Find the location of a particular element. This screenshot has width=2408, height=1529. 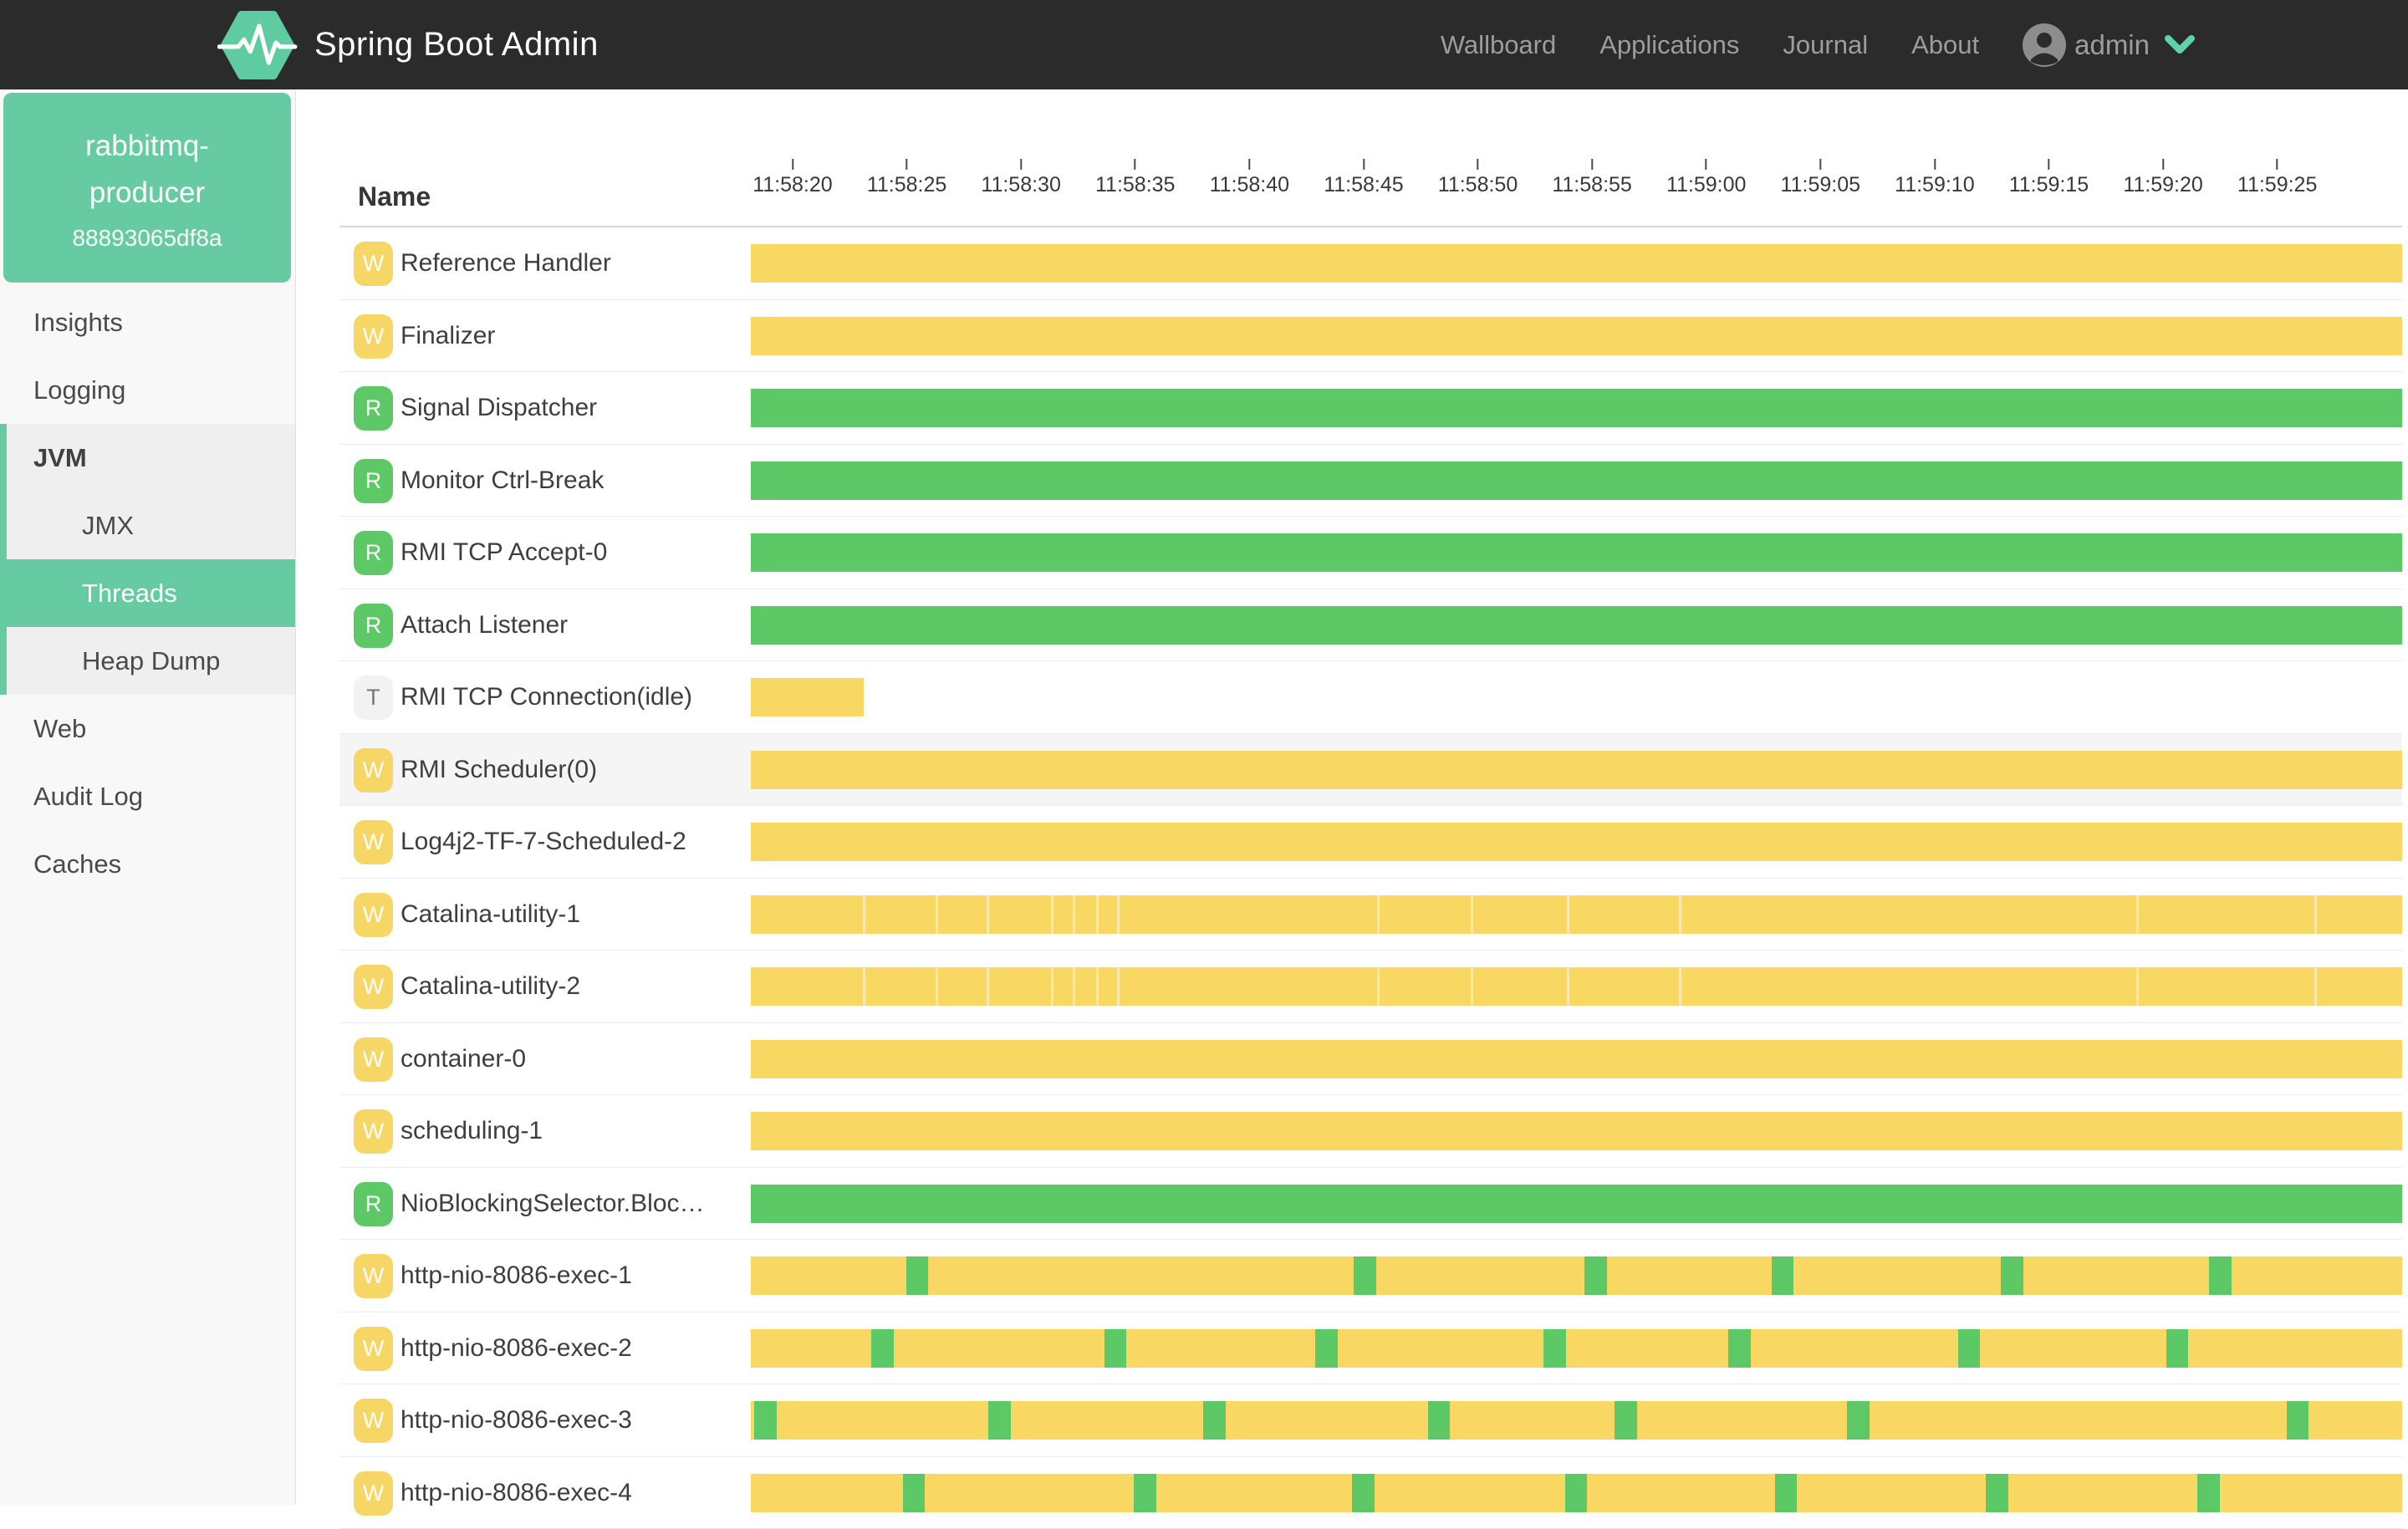

sidebar-item-label: Caches is located at coordinates (61, 864).